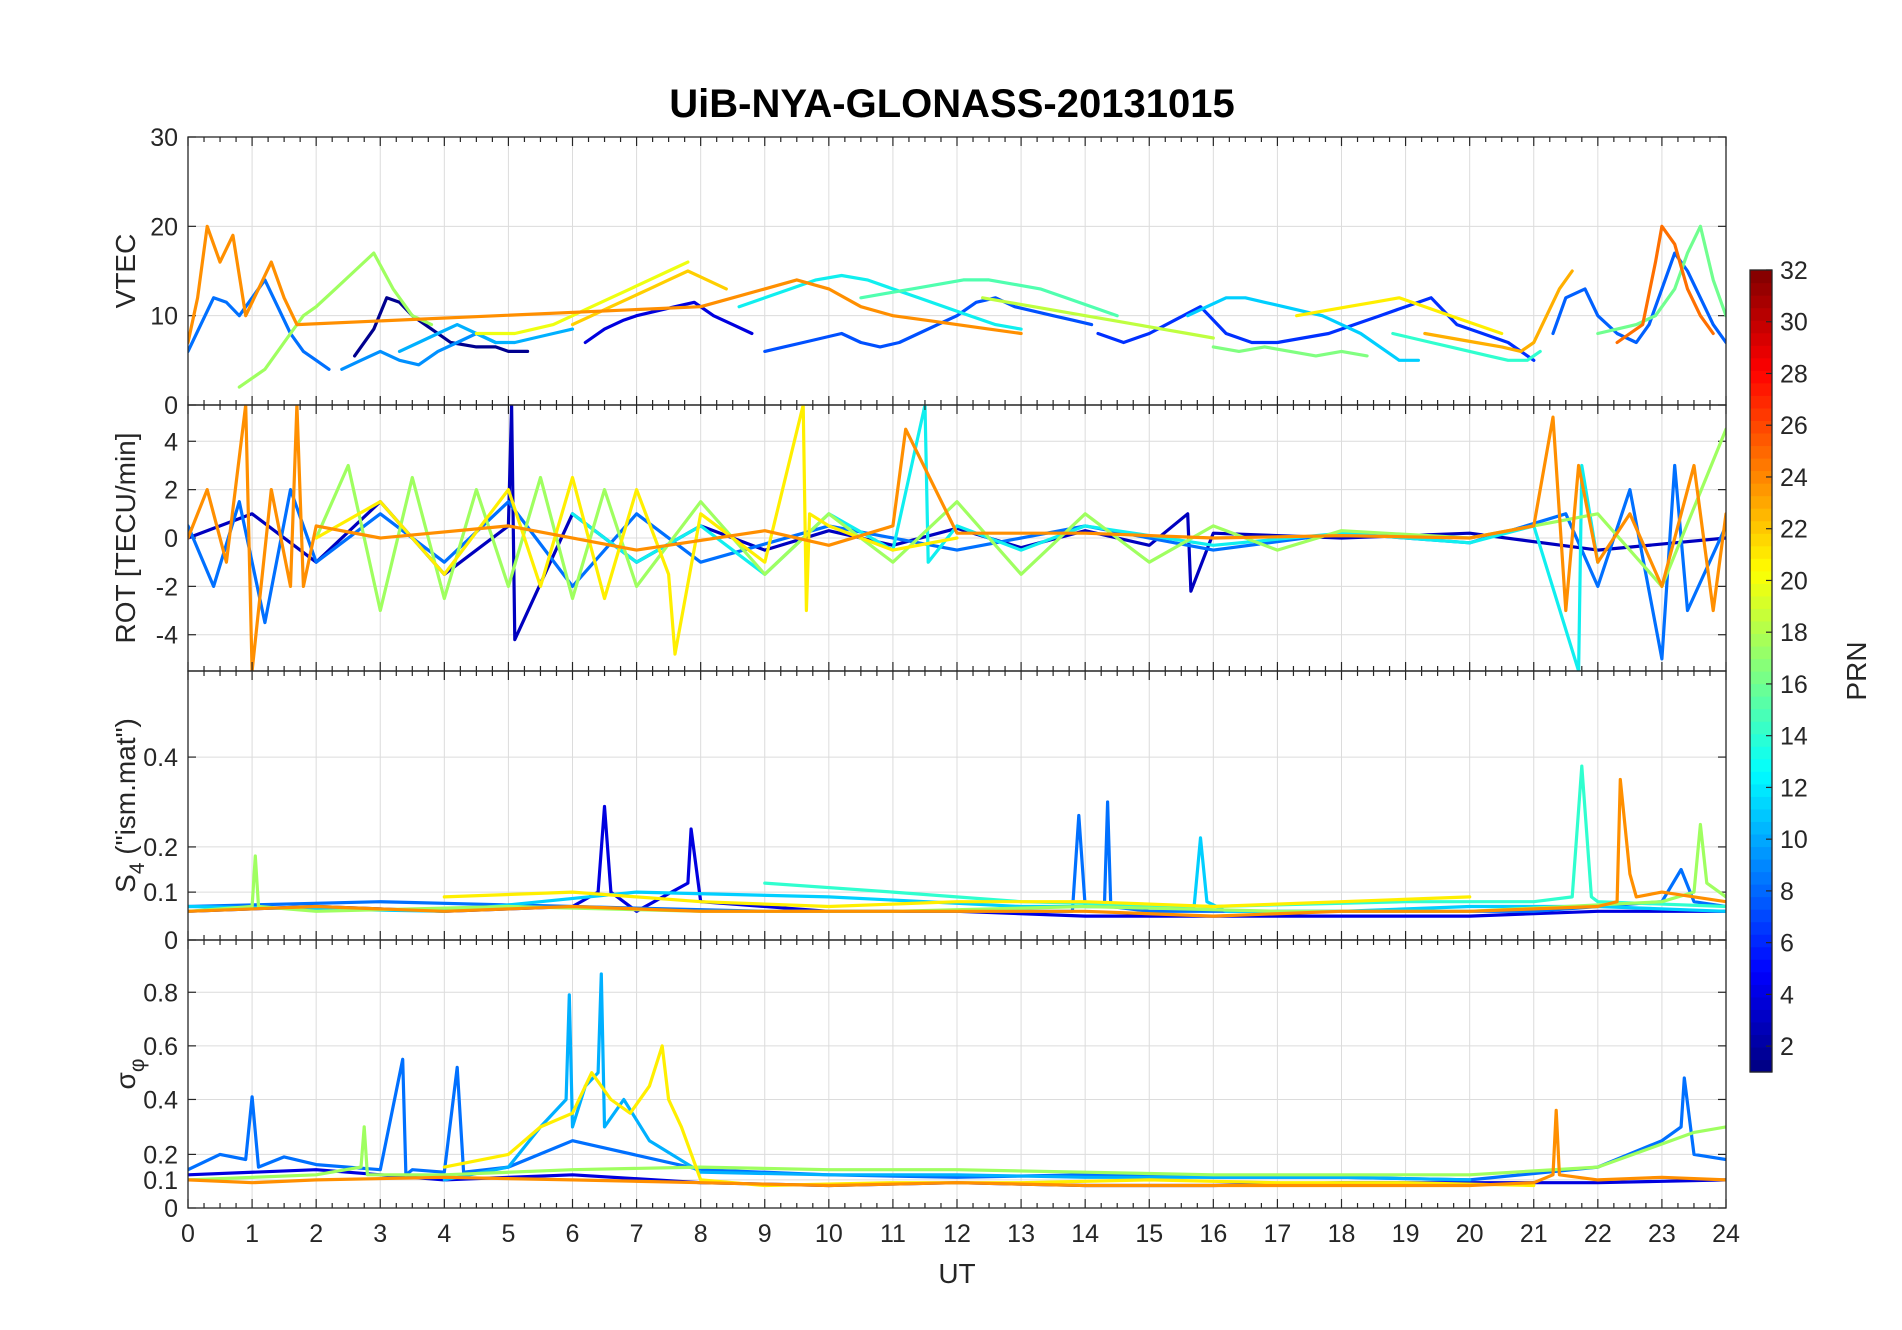 The width and height of the screenshot is (1902, 1330). I want to click on y-axis-label-sigma_phi: σφ, so click(129, 1074).